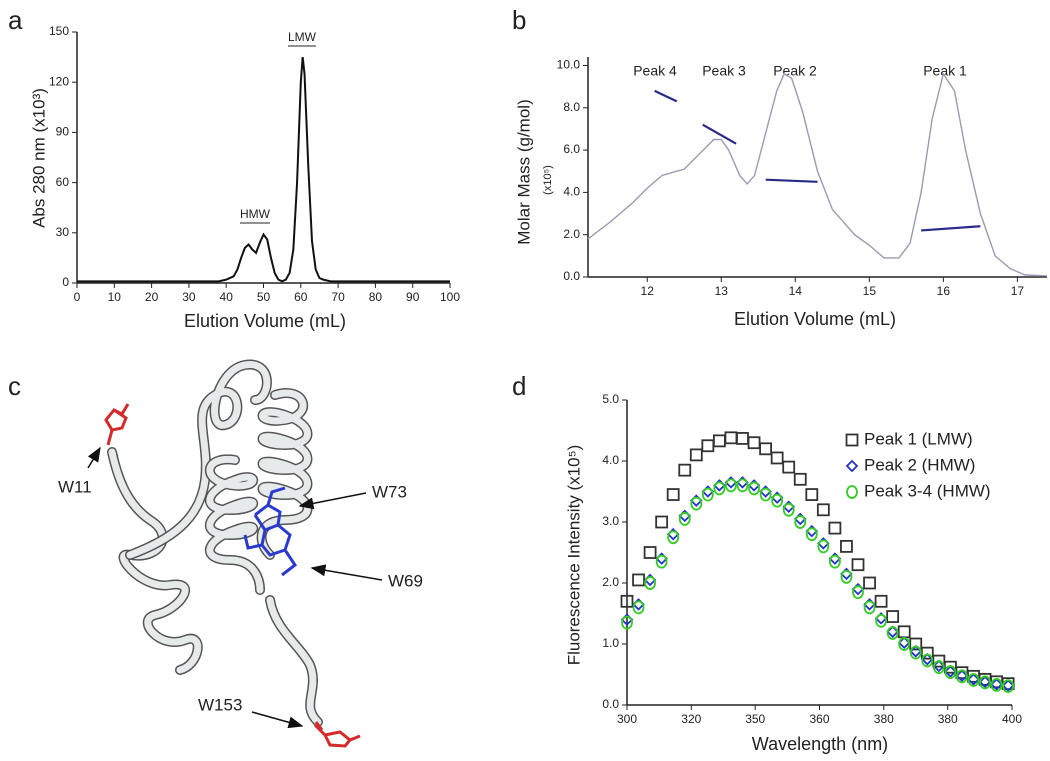  Describe the element at coordinates (152, 297) in the screenshot. I see `x-tick-label: 20` at that location.